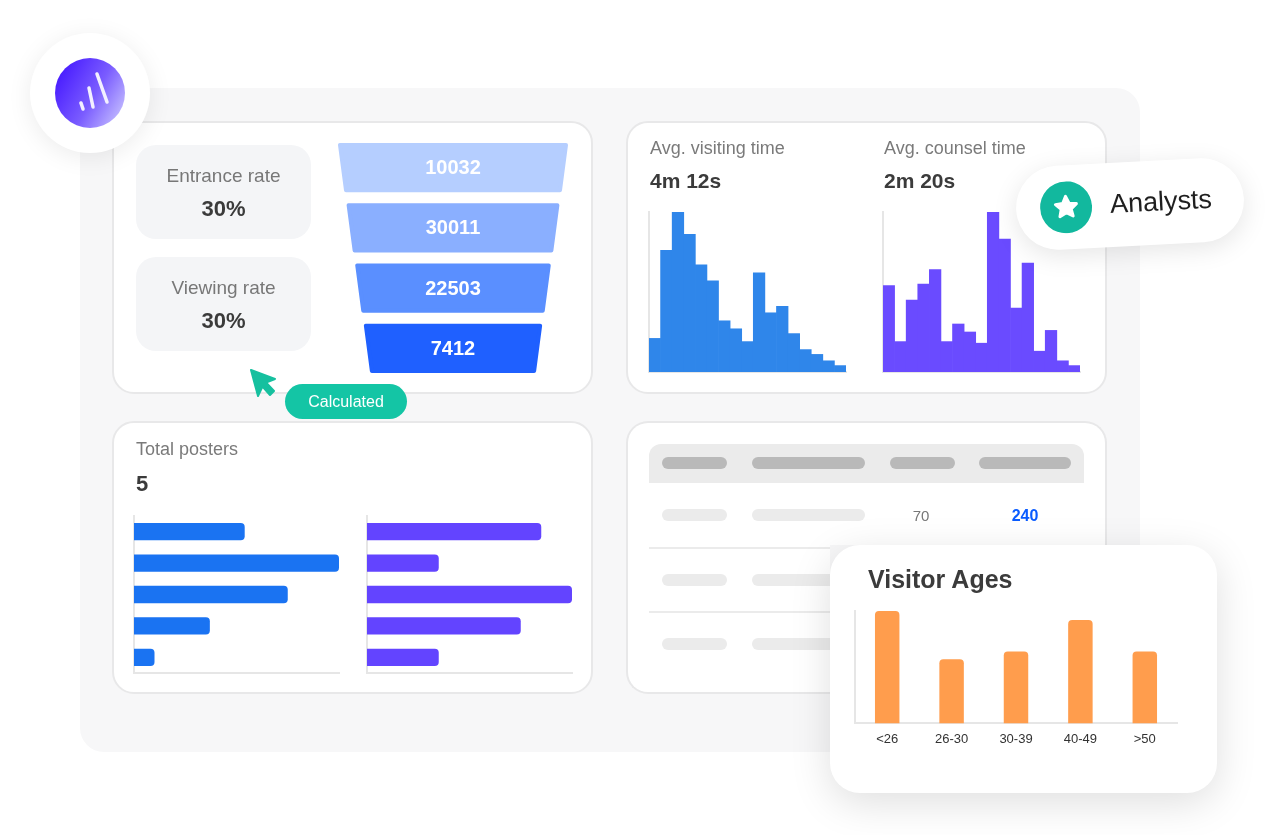 This screenshot has width=1282, height=835. Describe the element at coordinates (1161, 202) in the screenshot. I see `text: Analysts` at that location.